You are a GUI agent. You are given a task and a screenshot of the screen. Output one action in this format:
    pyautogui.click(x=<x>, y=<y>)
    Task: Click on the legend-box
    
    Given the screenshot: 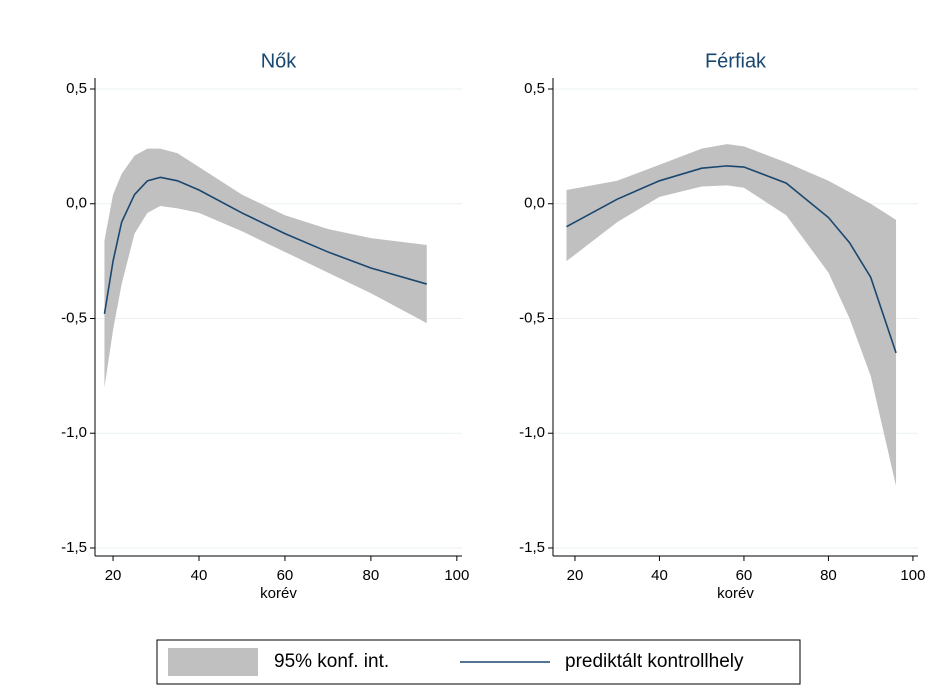 What is the action you would take?
    pyautogui.click(x=478, y=662)
    